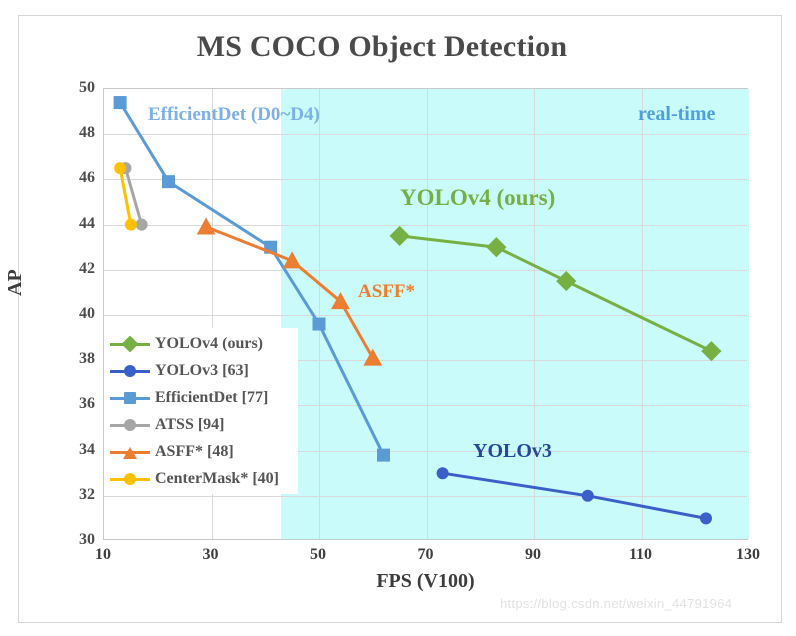 Image resolution: width=796 pixels, height=636 pixels. I want to click on y-tick-label: 30, so click(87, 539).